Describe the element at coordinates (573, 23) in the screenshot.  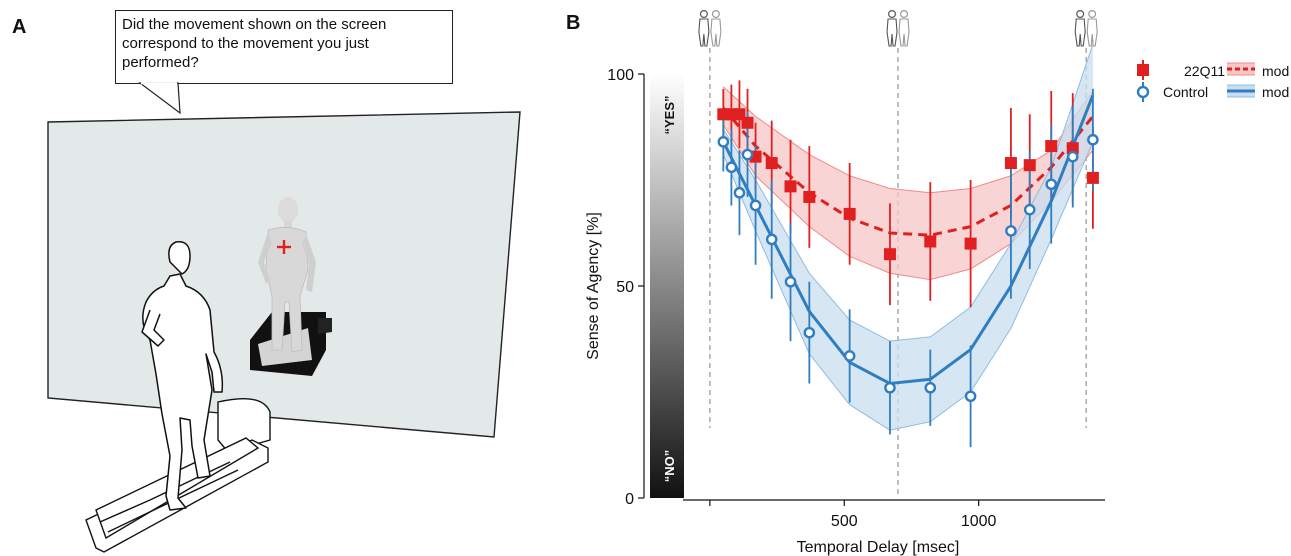
I see `panel-b-label: B` at that location.